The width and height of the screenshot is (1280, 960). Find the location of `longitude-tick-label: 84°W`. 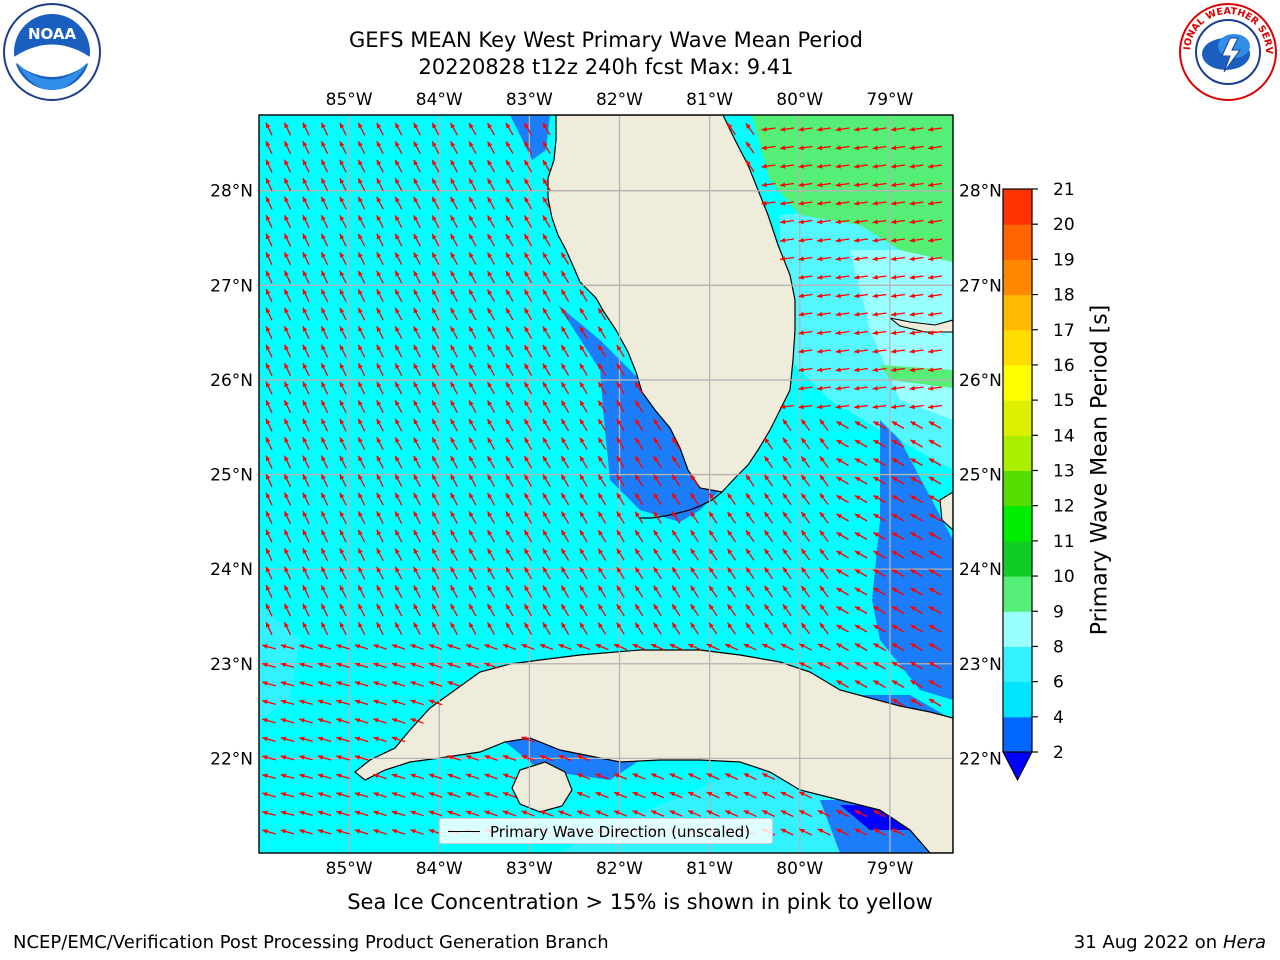

longitude-tick-label: 84°W is located at coordinates (439, 100).